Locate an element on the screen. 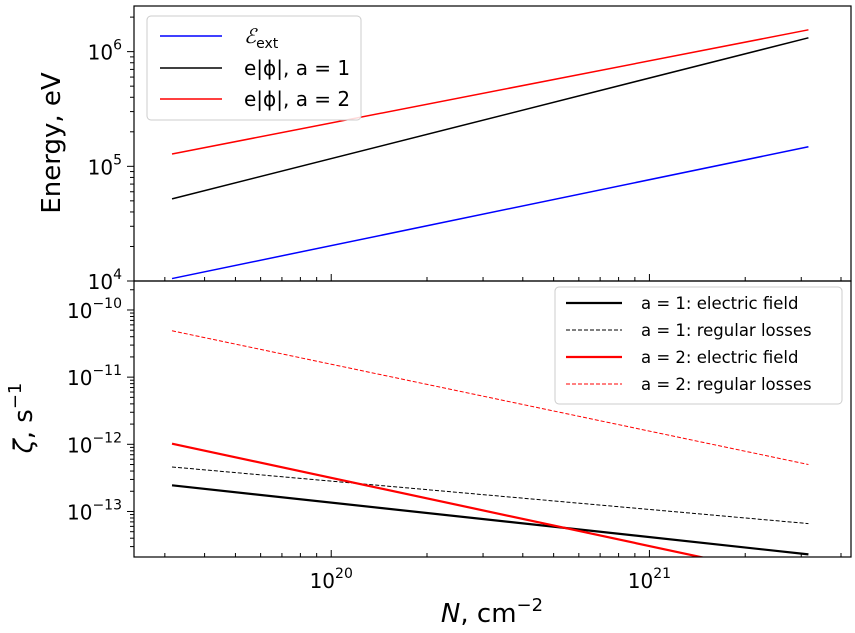 The height and width of the screenshot is (633, 855). y-tick-label: 10⁻¹¹ is located at coordinates (94, 376).